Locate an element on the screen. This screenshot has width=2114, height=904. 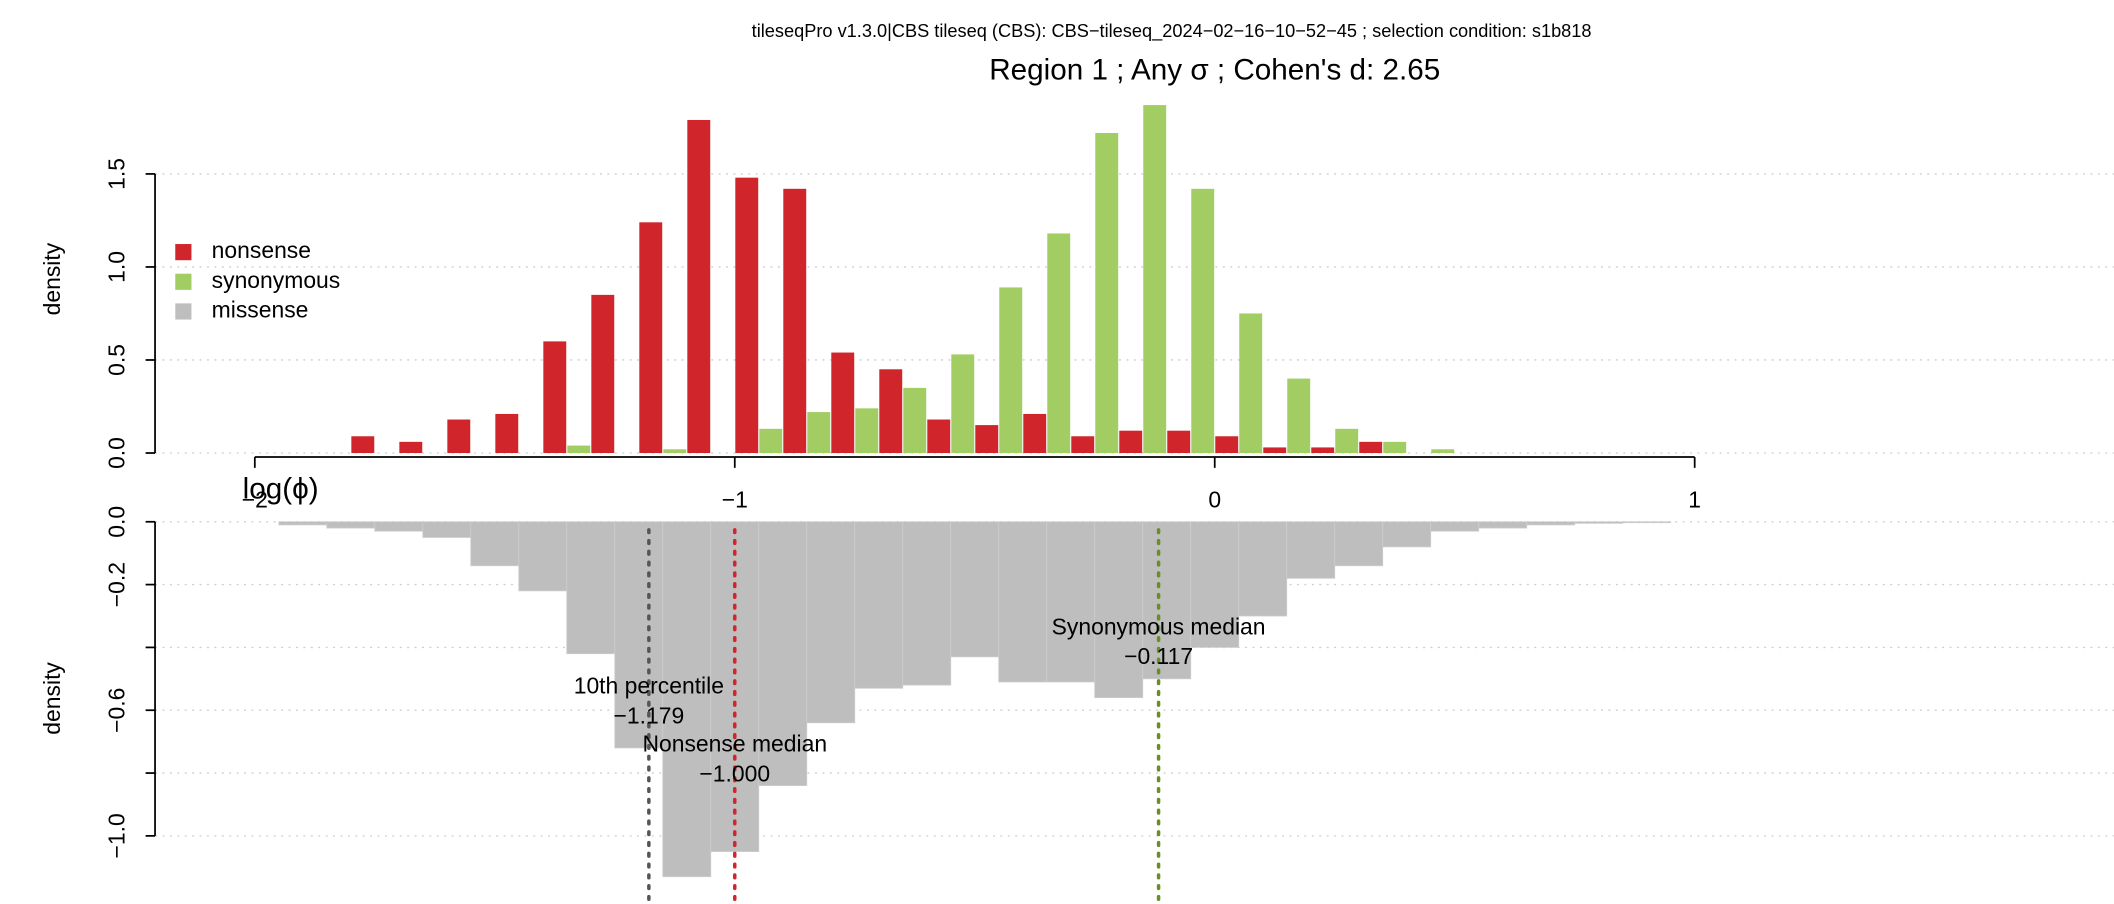
legend-label: nonsense is located at coordinates (261, 250).